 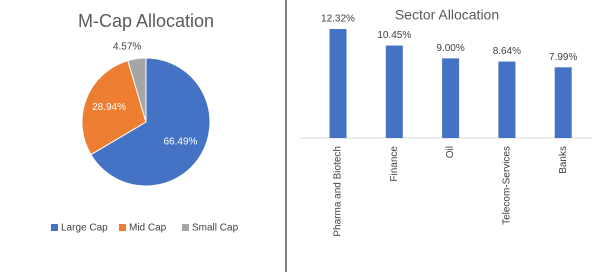 What do you see at coordinates (563, 57) in the screenshot?
I see `data-label: 7.99%` at bounding box center [563, 57].